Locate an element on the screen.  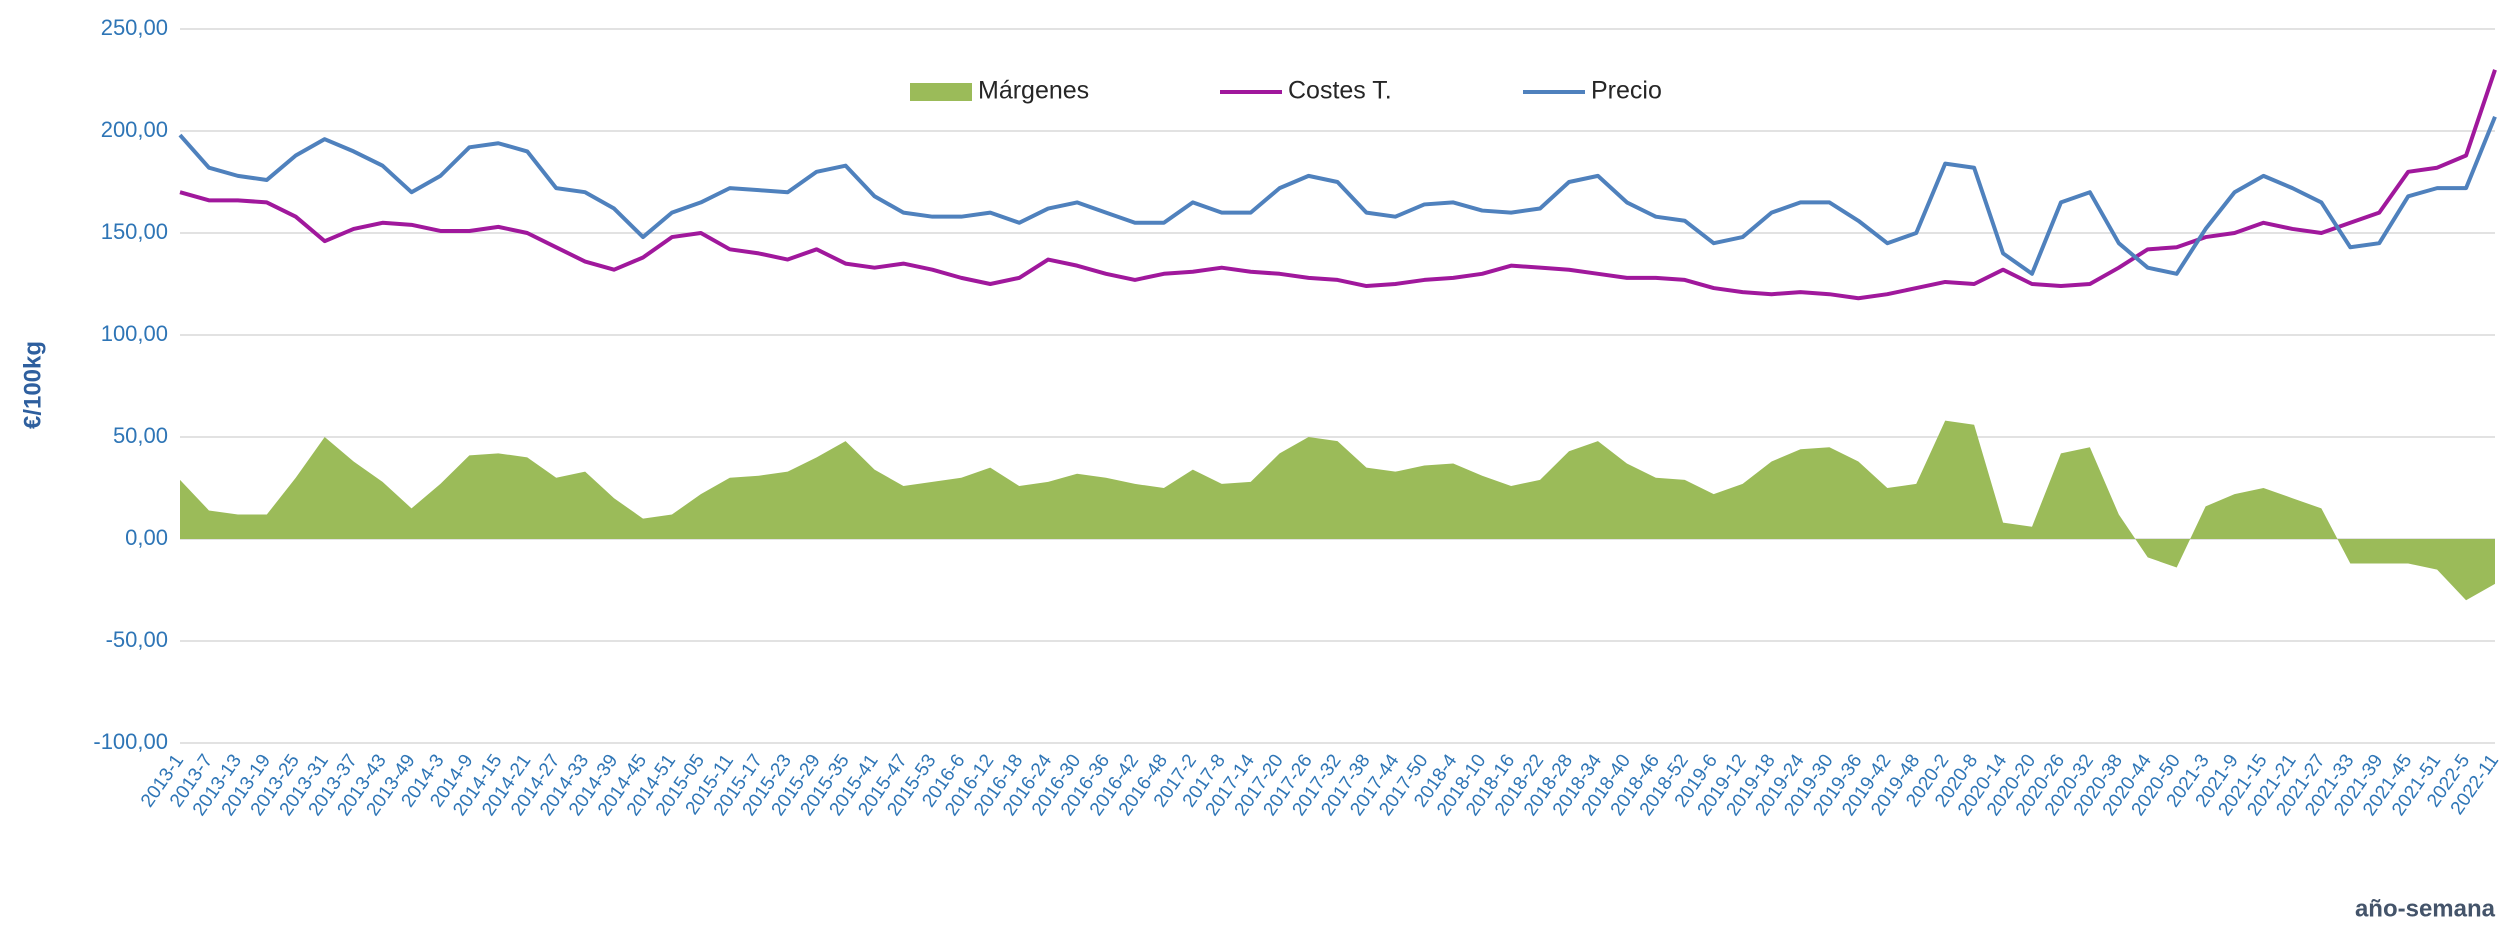
legend-label: Costes T. is located at coordinates (1340, 91).